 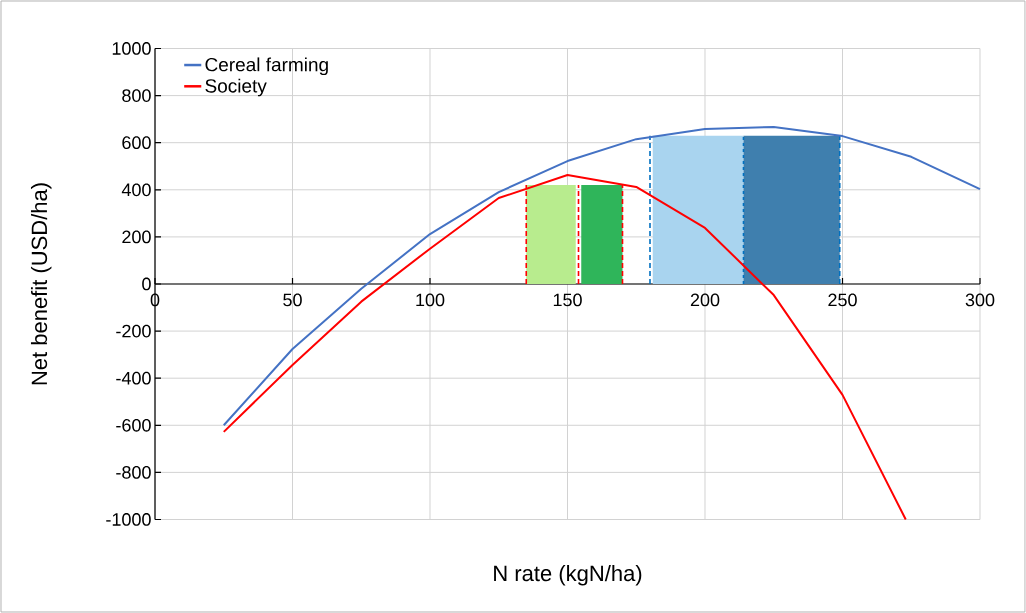 What do you see at coordinates (980, 300) in the screenshot?
I see `x-tick-label: 300` at bounding box center [980, 300].